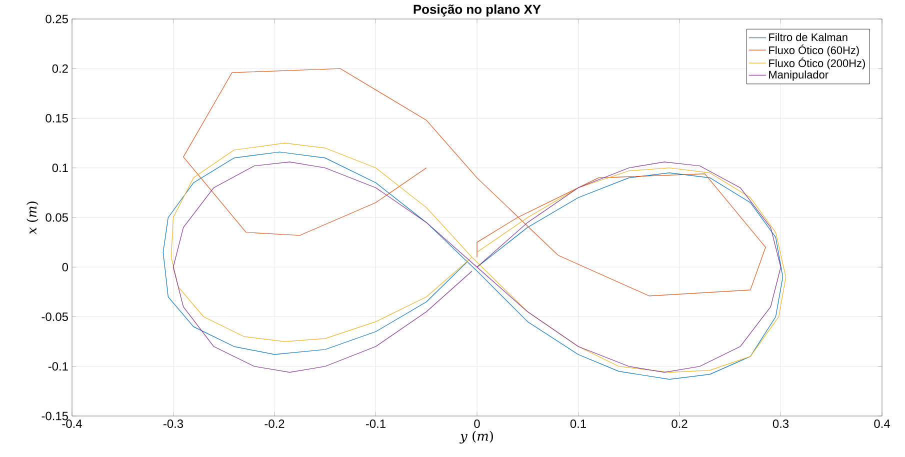  Describe the element at coordinates (476, 437) in the screenshot. I see `x-axis-title: y (m)` at that location.